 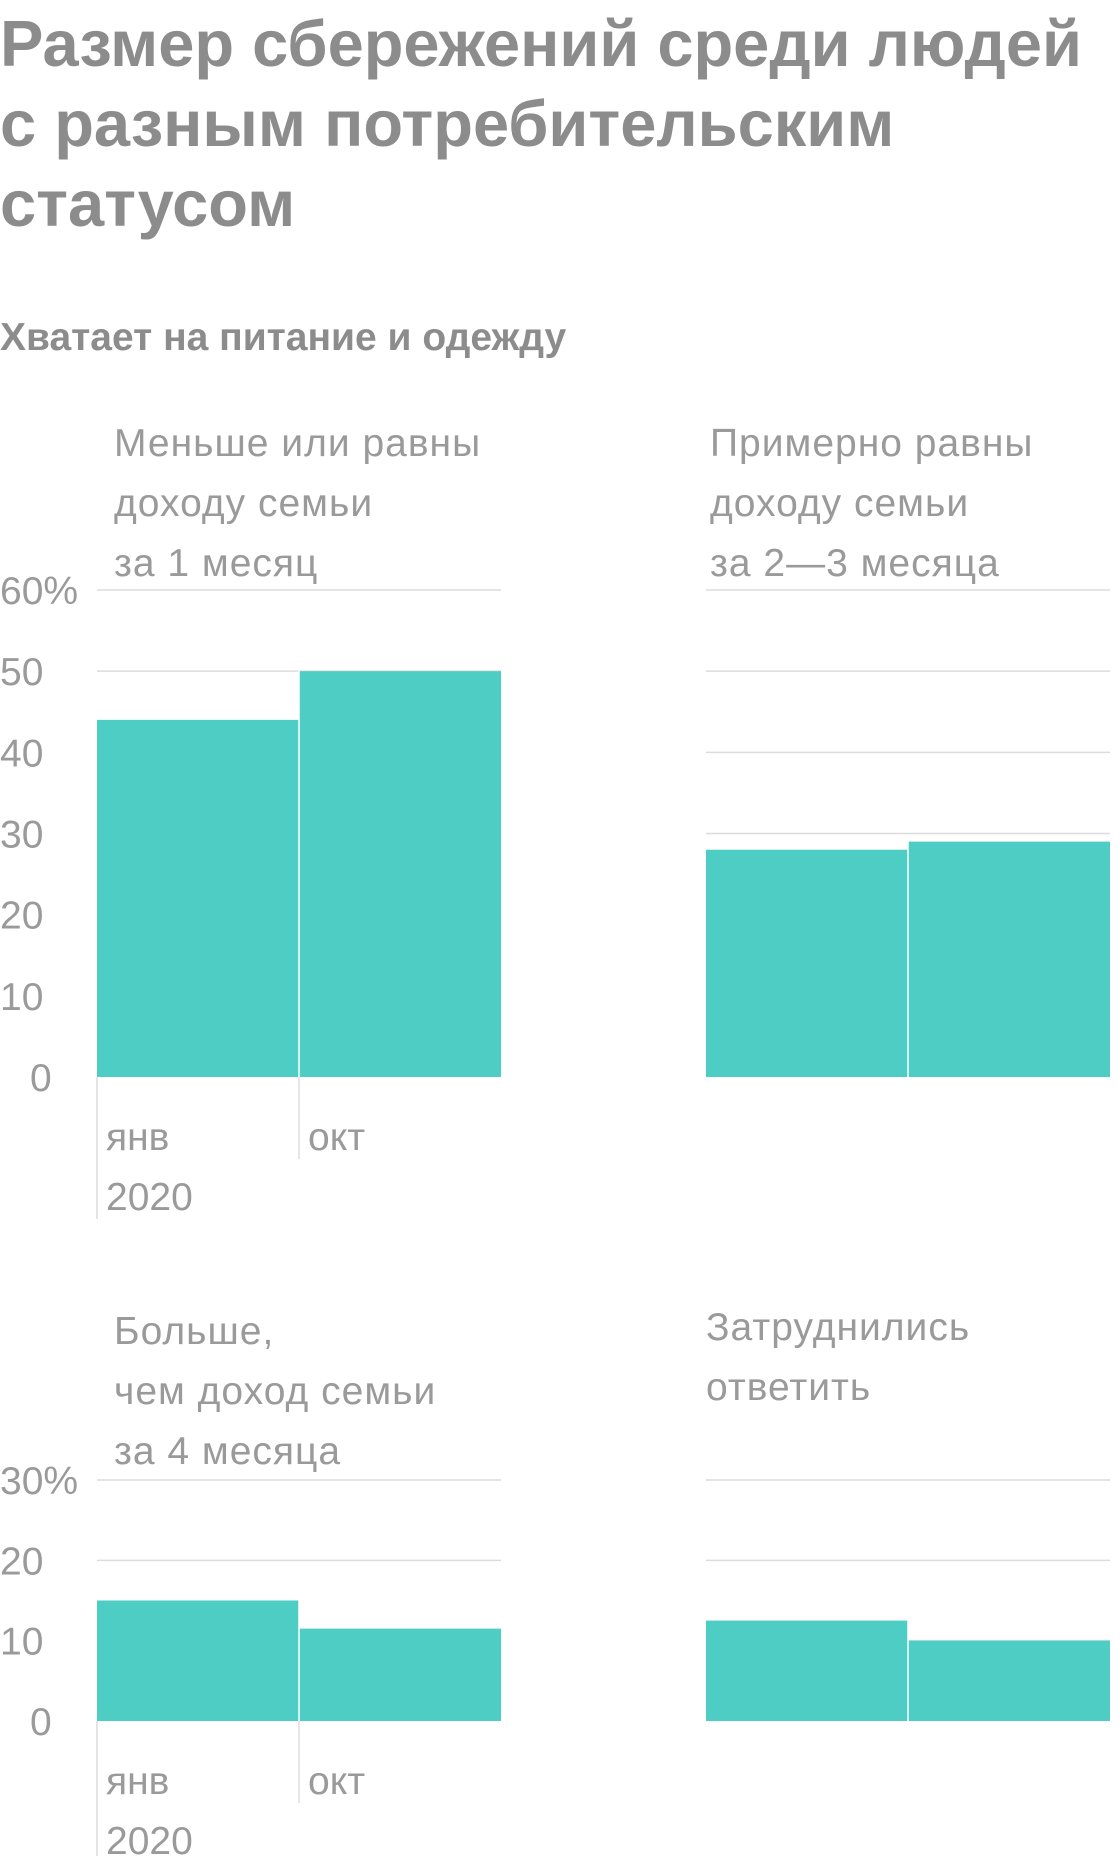 I want to click on panel-title-line: ответить, so click(x=788, y=1387).